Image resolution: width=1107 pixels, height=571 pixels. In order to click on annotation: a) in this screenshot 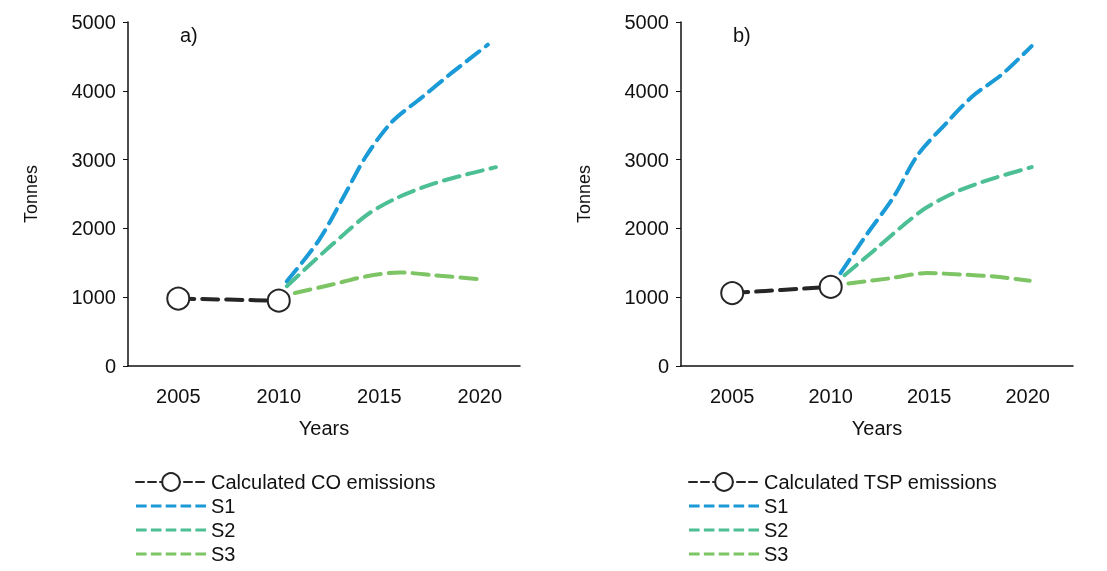, I will do `click(189, 35)`.